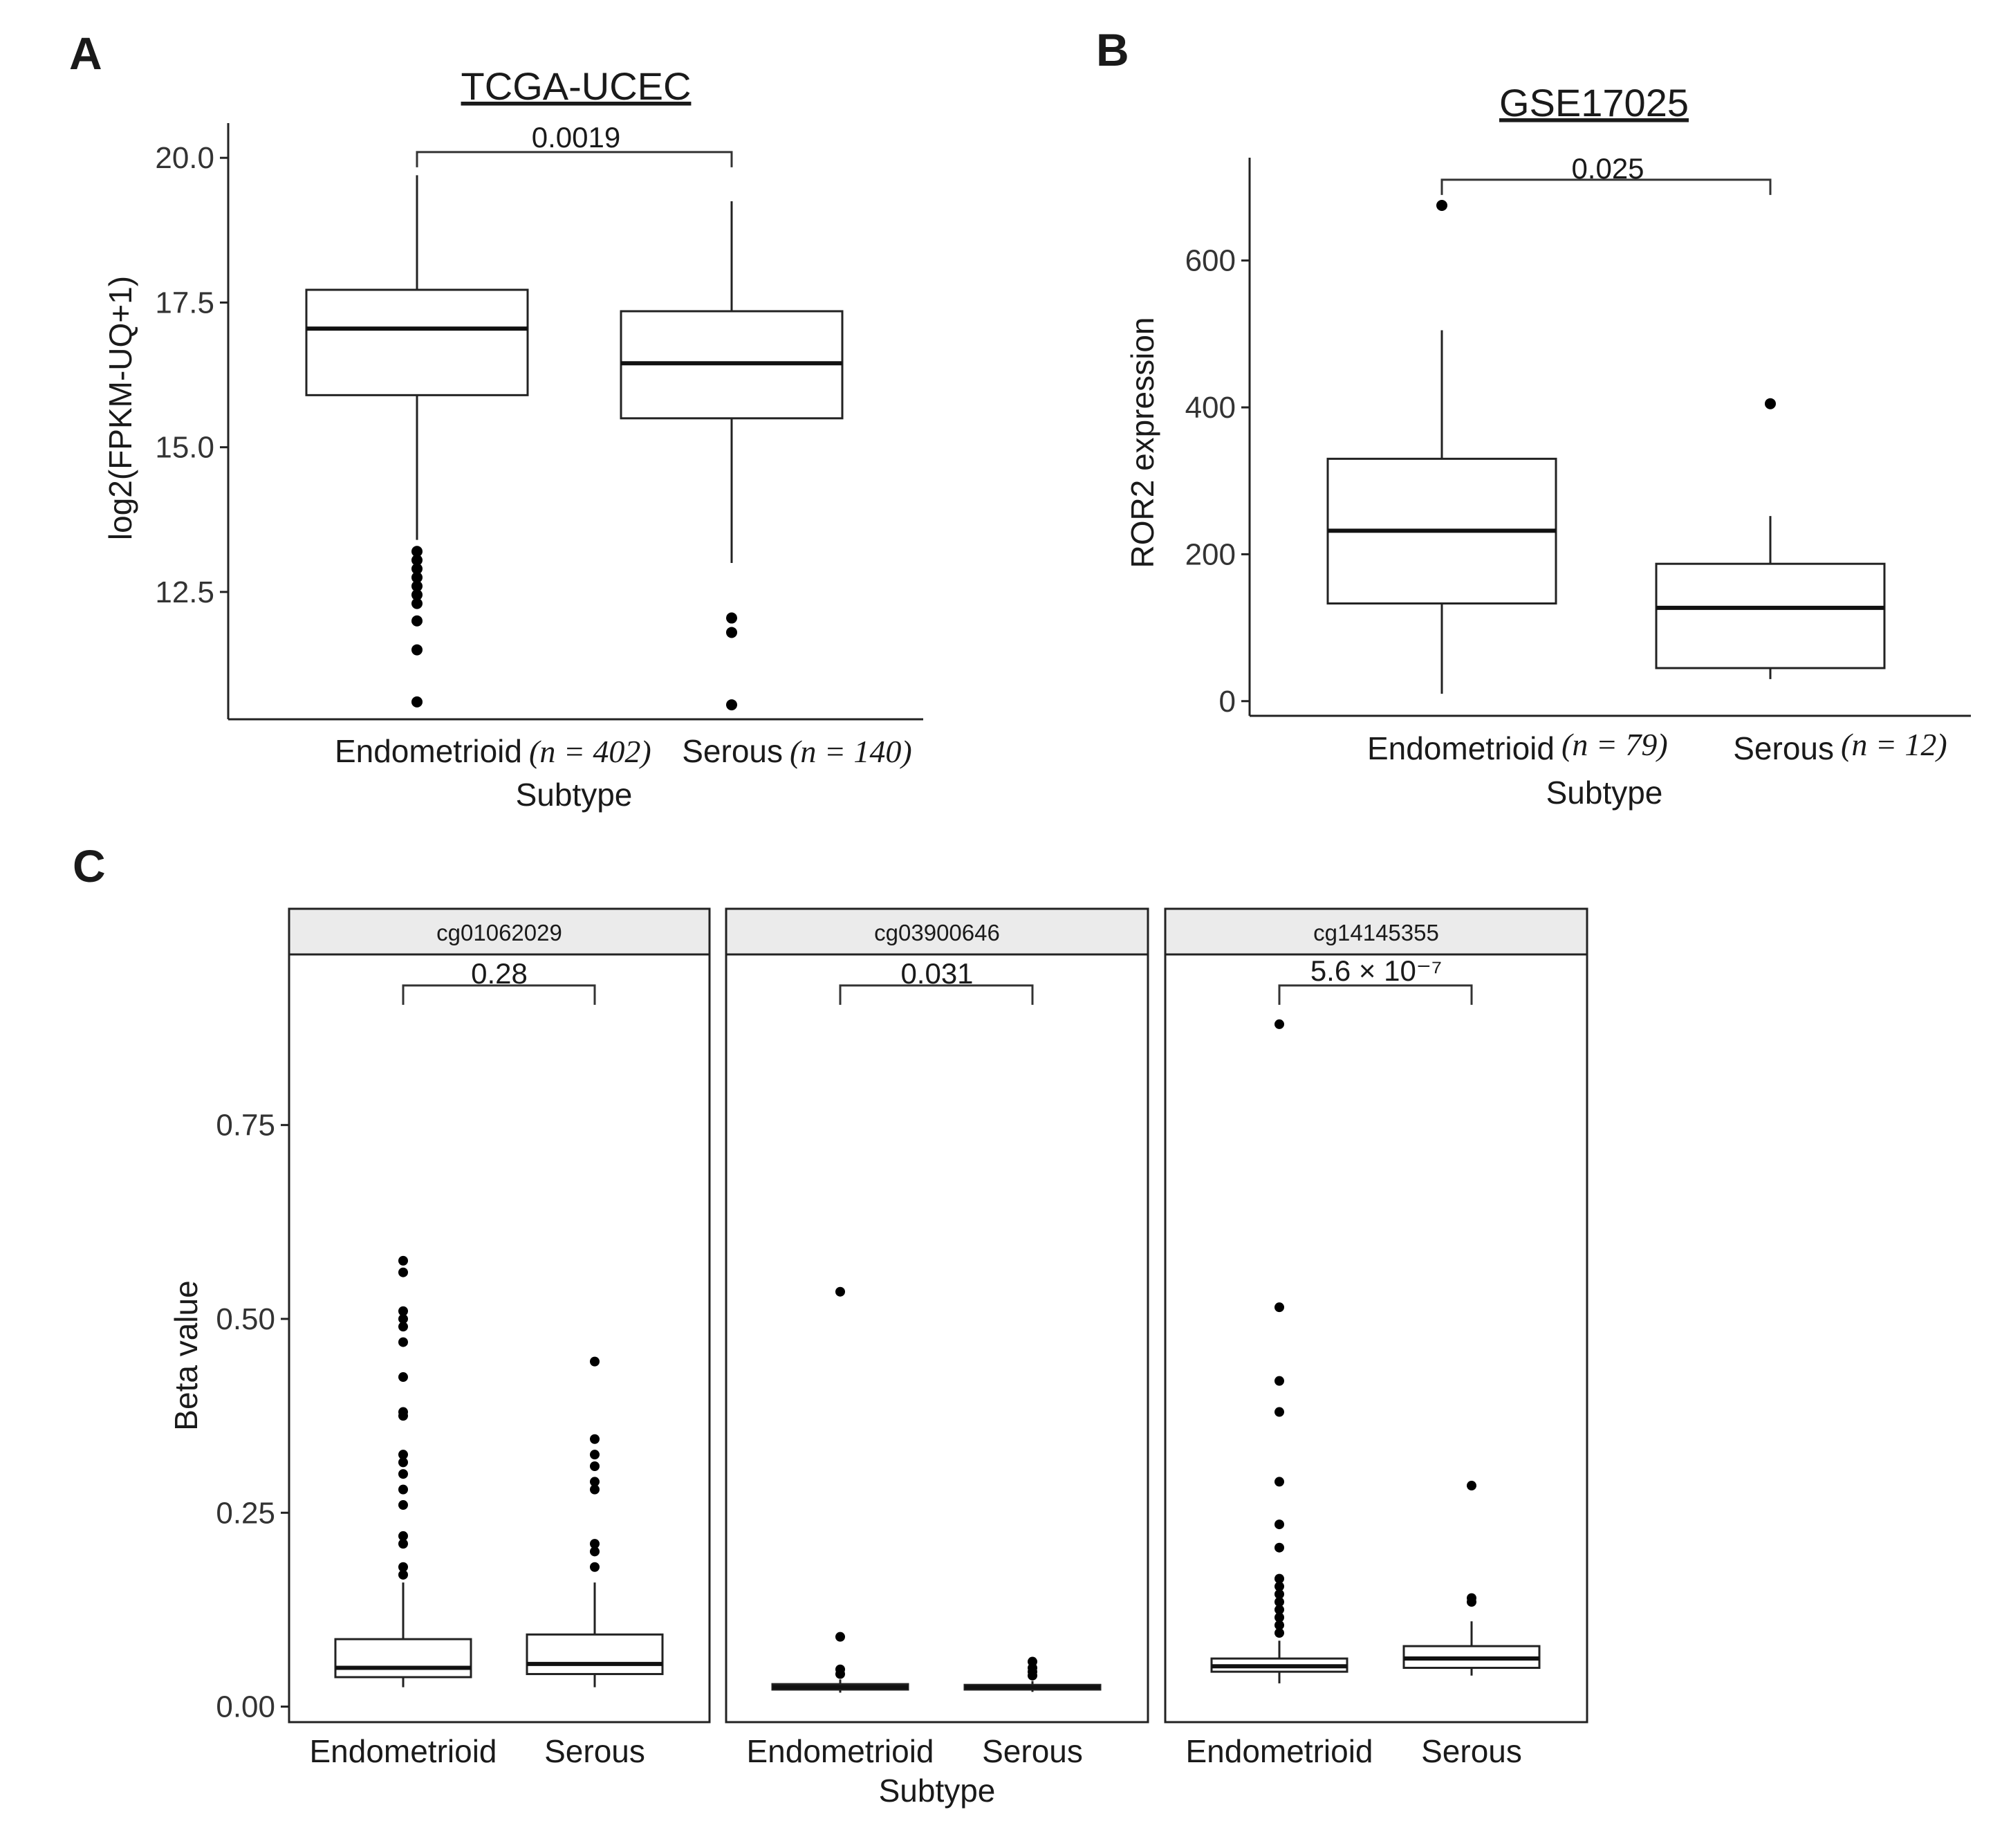 This screenshot has width=1993, height=1848. I want to click on facet-cg01062029-endometrioid-box, so click(403, 1658).